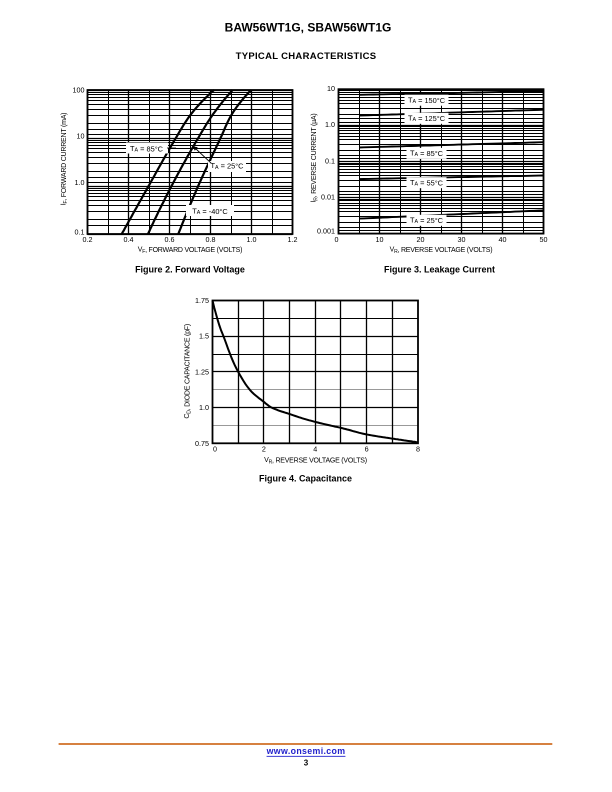 This screenshot has width=612, height=792. What do you see at coordinates (328, 196) in the screenshot?
I see `svg-text: 0.01` at bounding box center [328, 196].